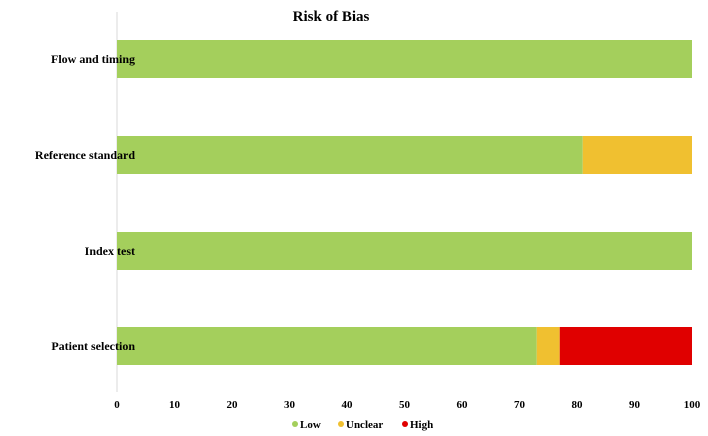 Image resolution: width=708 pixels, height=436 pixels. Describe the element at coordinates (520, 405) in the screenshot. I see `x-tick-label: 70` at that location.